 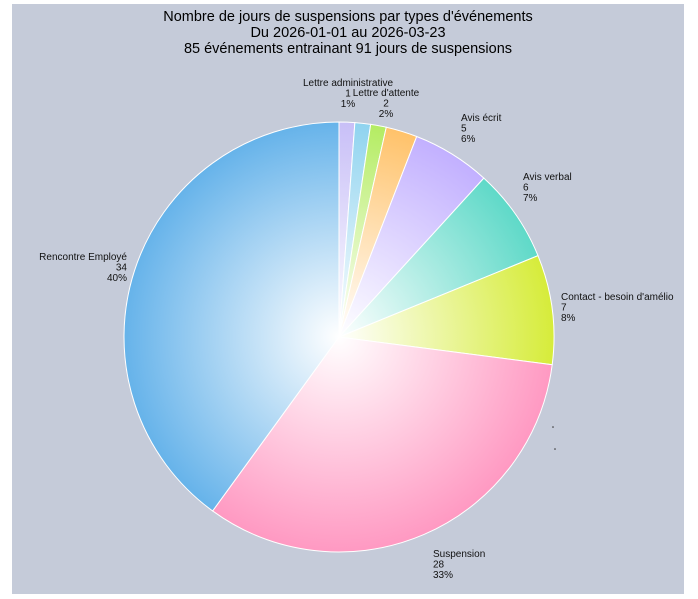 I want to click on slice-label-4: Avis écrit 5 6%, so click(x=481, y=129).